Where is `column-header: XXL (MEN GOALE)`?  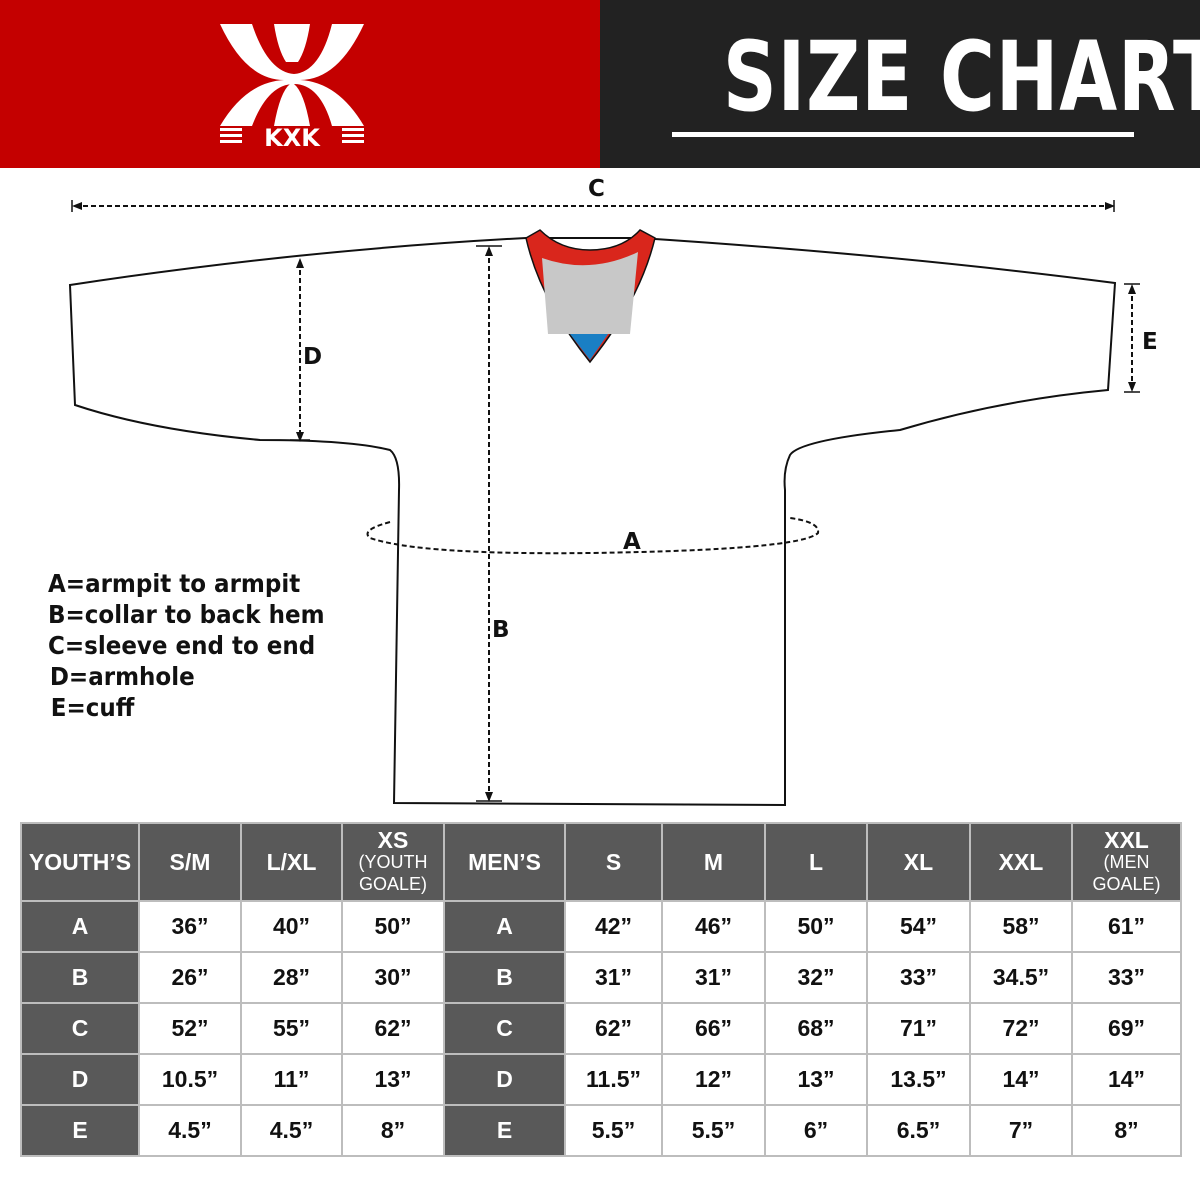 column-header: XXL (MEN GOALE) is located at coordinates (1126, 862).